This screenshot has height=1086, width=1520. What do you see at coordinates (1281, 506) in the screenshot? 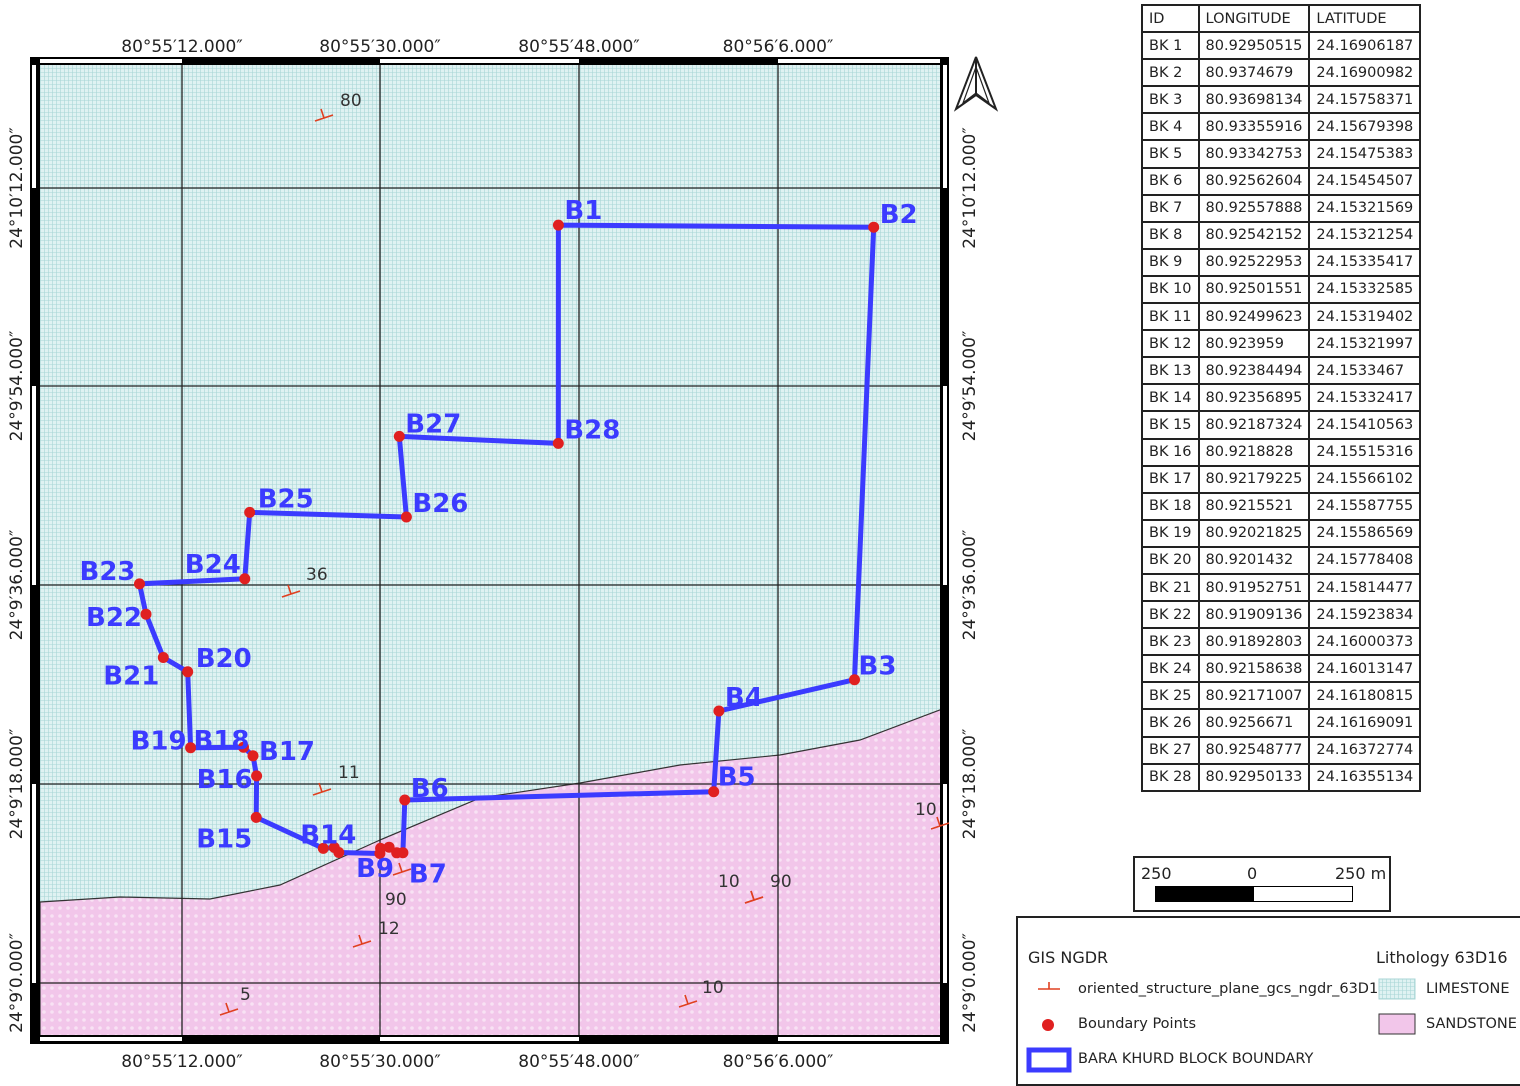
I see `table-row: BK 18 80.9215521 24.15587755` at bounding box center [1281, 506].